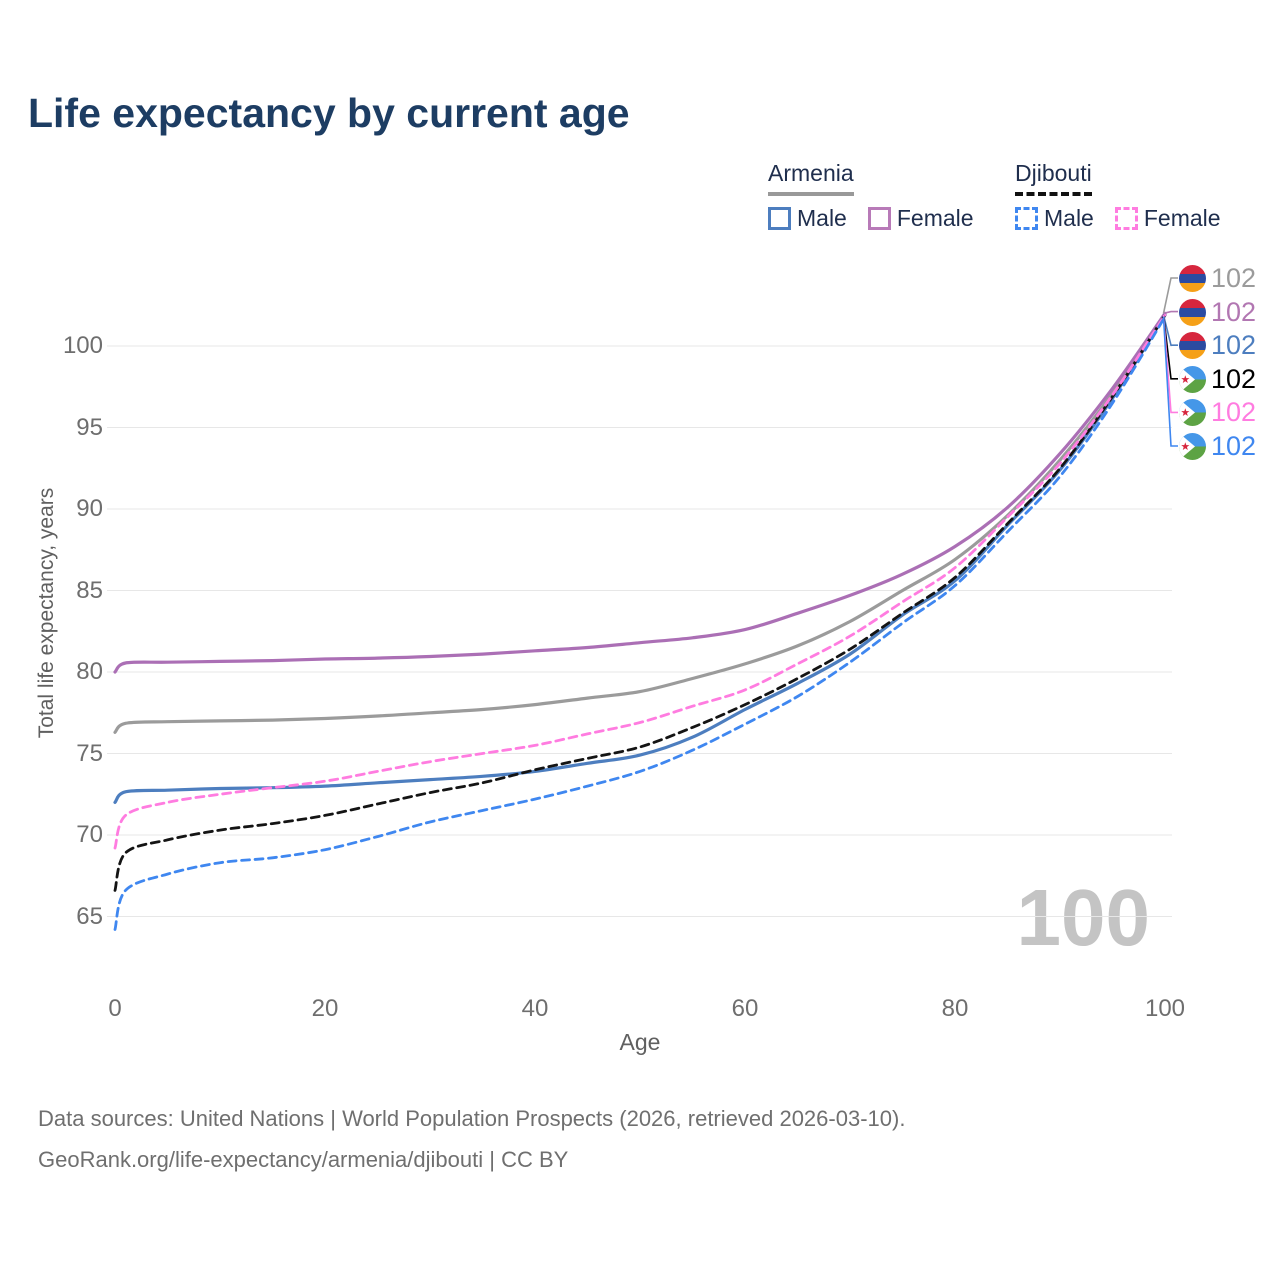 This screenshot has height=1280, width=1280. What do you see at coordinates (89, 671) in the screenshot?
I see `y-tick-80: 80` at bounding box center [89, 671].